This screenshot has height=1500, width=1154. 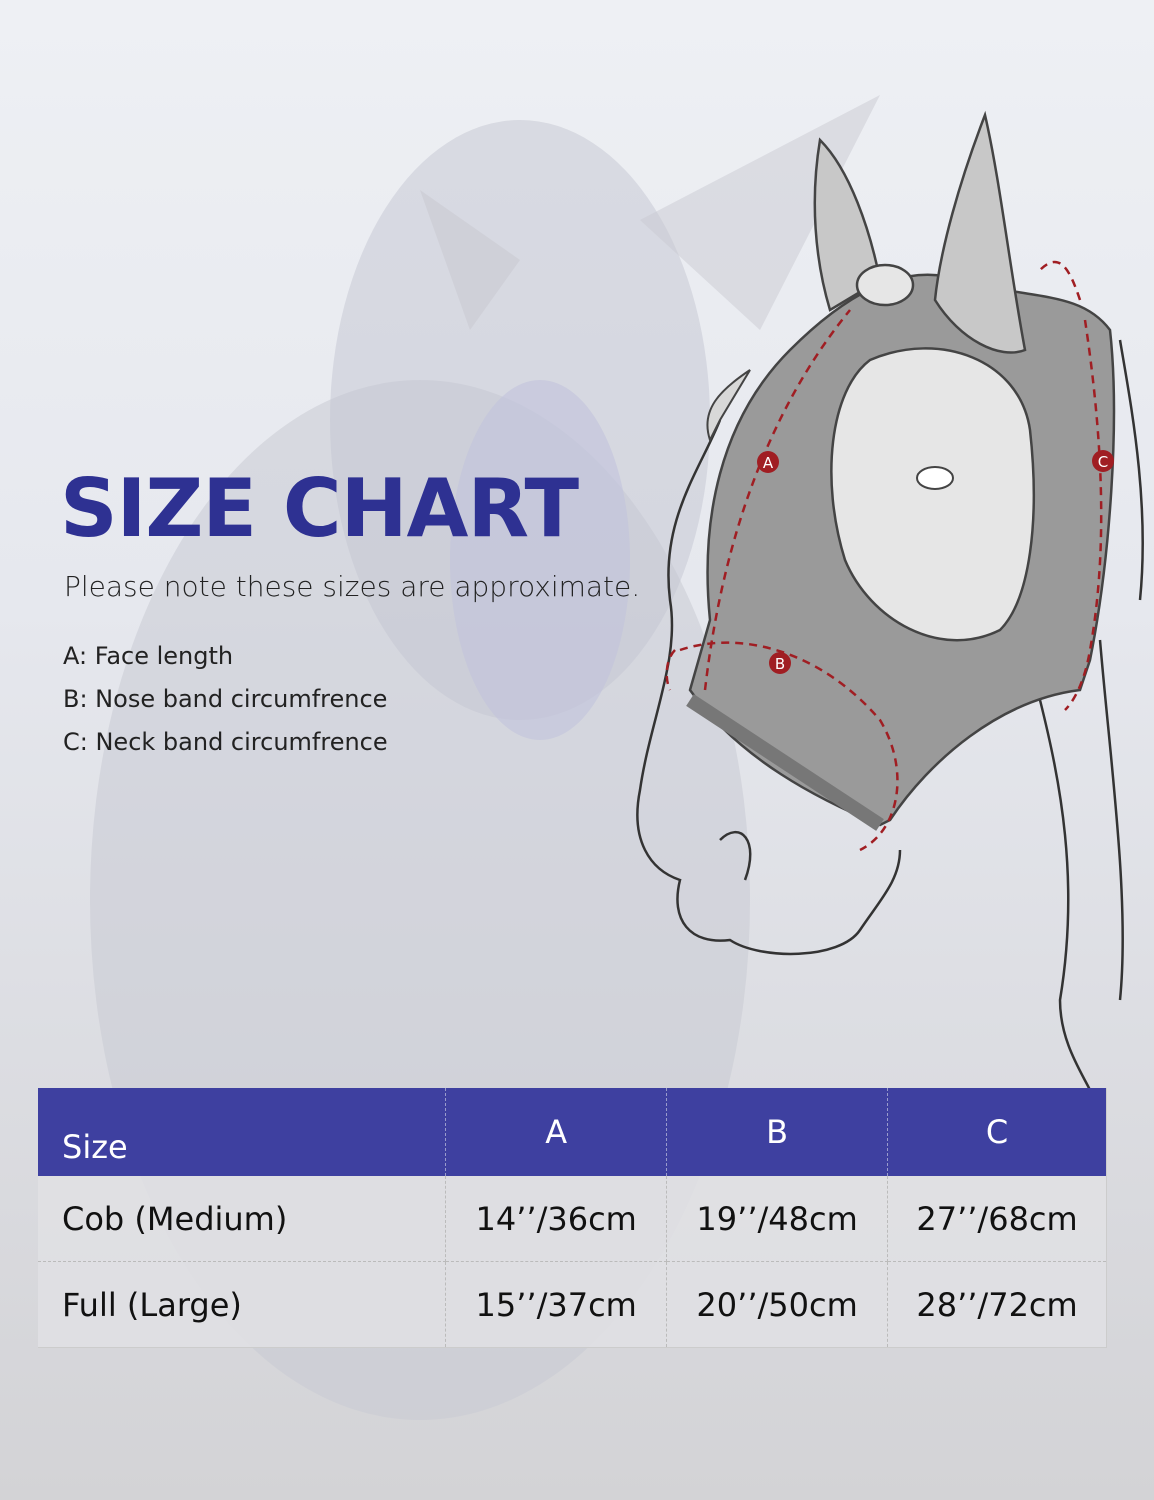 I want to click on value-b: 19’’/48cm, so click(x=777, y=1219).